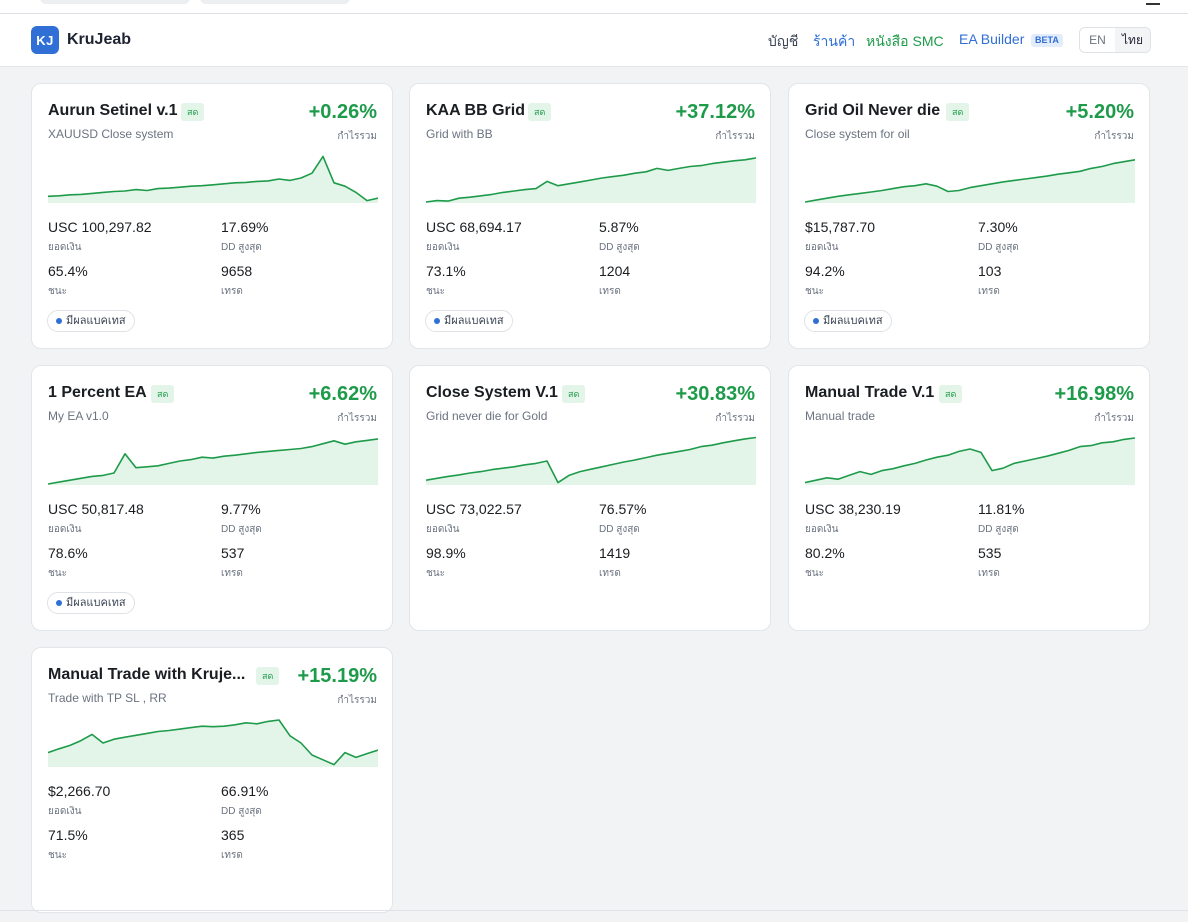 The image size is (1188, 922). Describe the element at coordinates (905, 41) in the screenshot. I see `nav-smc-book: หนังสือ SMC` at that location.